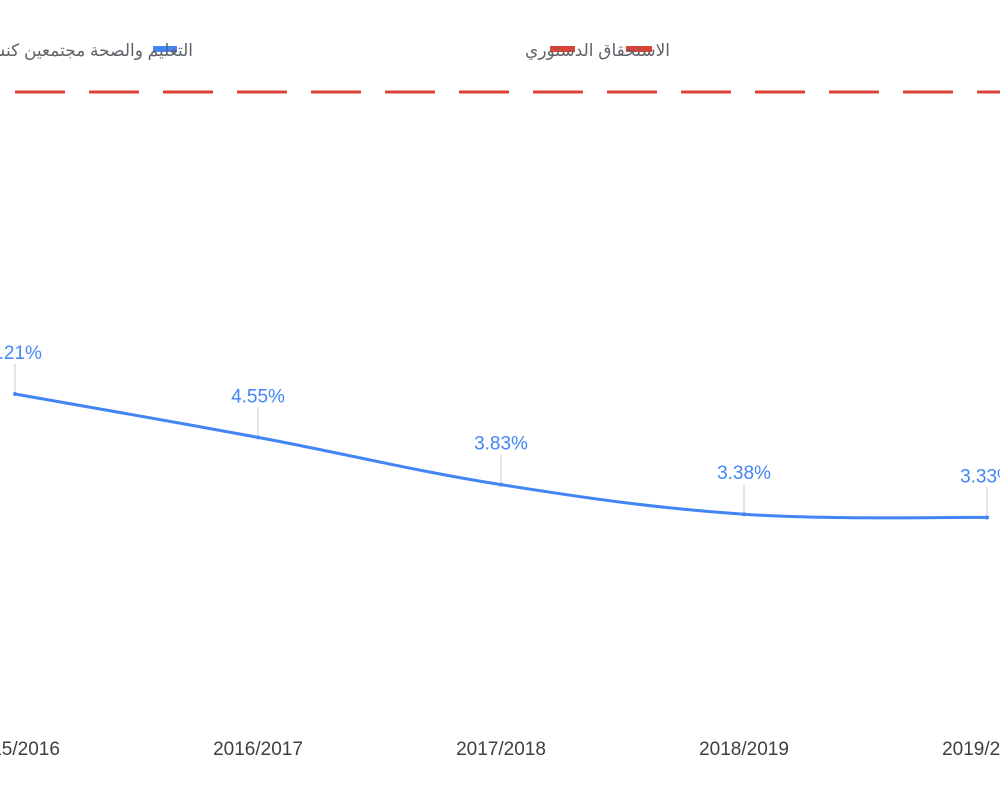 The height and width of the screenshot is (800, 1000). What do you see at coordinates (21, 353) in the screenshot?
I see `data-label: 5.21%` at bounding box center [21, 353].